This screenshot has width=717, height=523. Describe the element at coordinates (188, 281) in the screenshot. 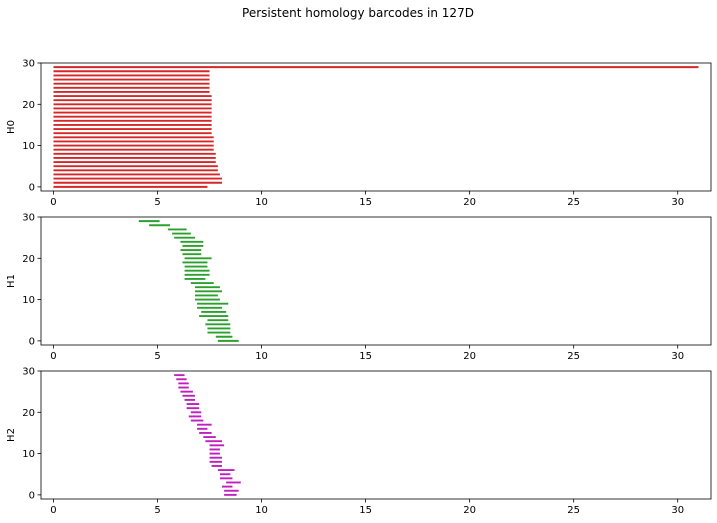

I see `bars-h1` at that location.